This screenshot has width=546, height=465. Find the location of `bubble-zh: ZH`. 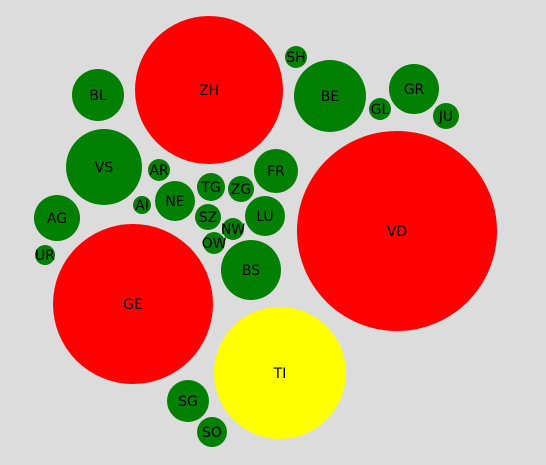

bubble-zh: ZH is located at coordinates (209, 90).